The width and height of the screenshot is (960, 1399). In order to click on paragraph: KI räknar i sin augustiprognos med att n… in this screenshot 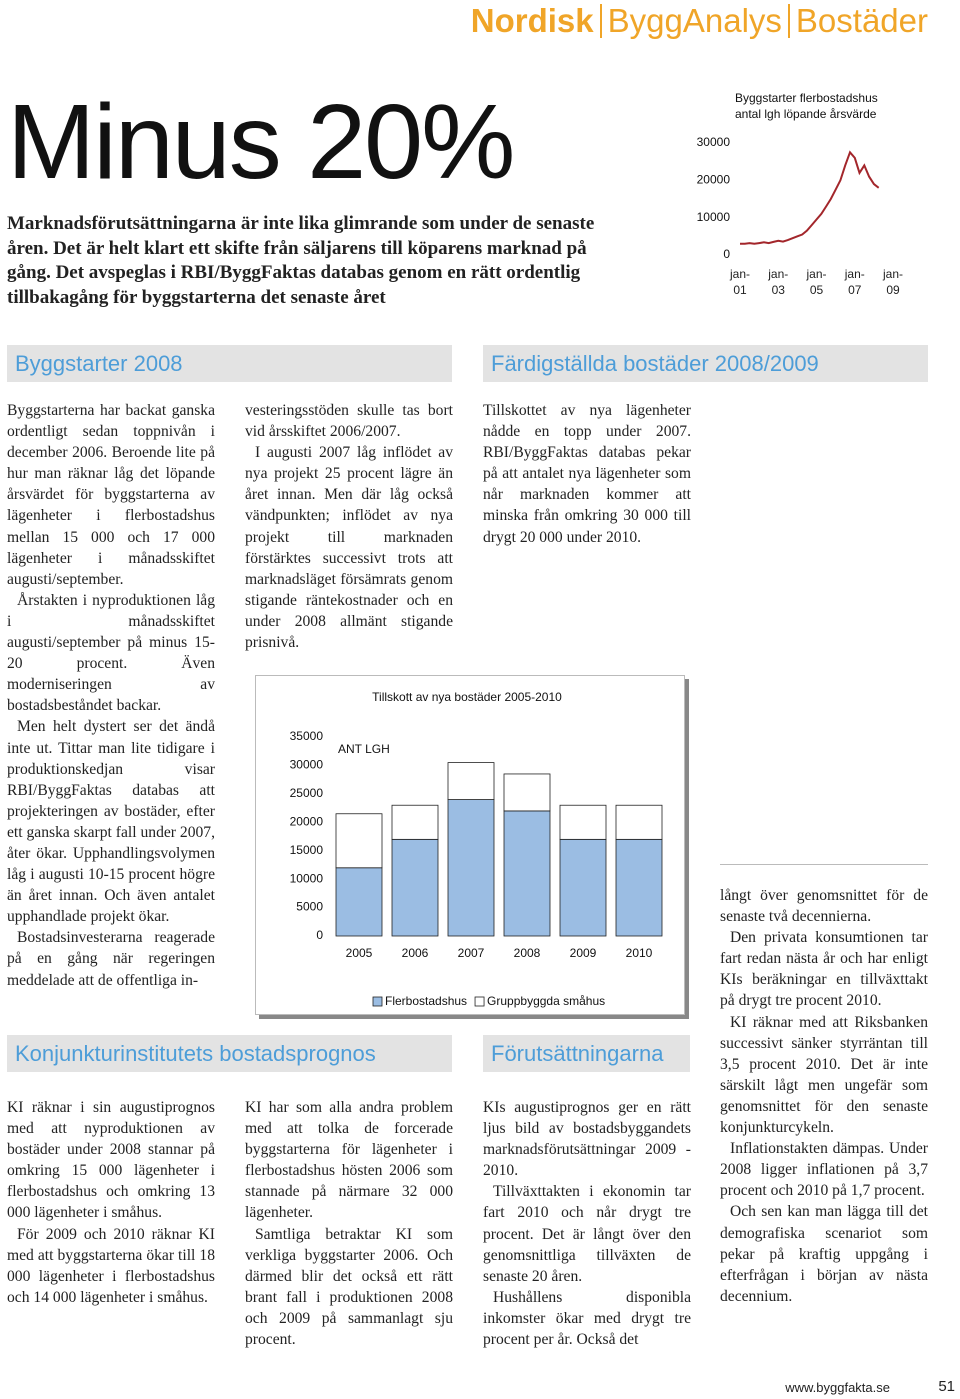, I will do `click(111, 1160)`.